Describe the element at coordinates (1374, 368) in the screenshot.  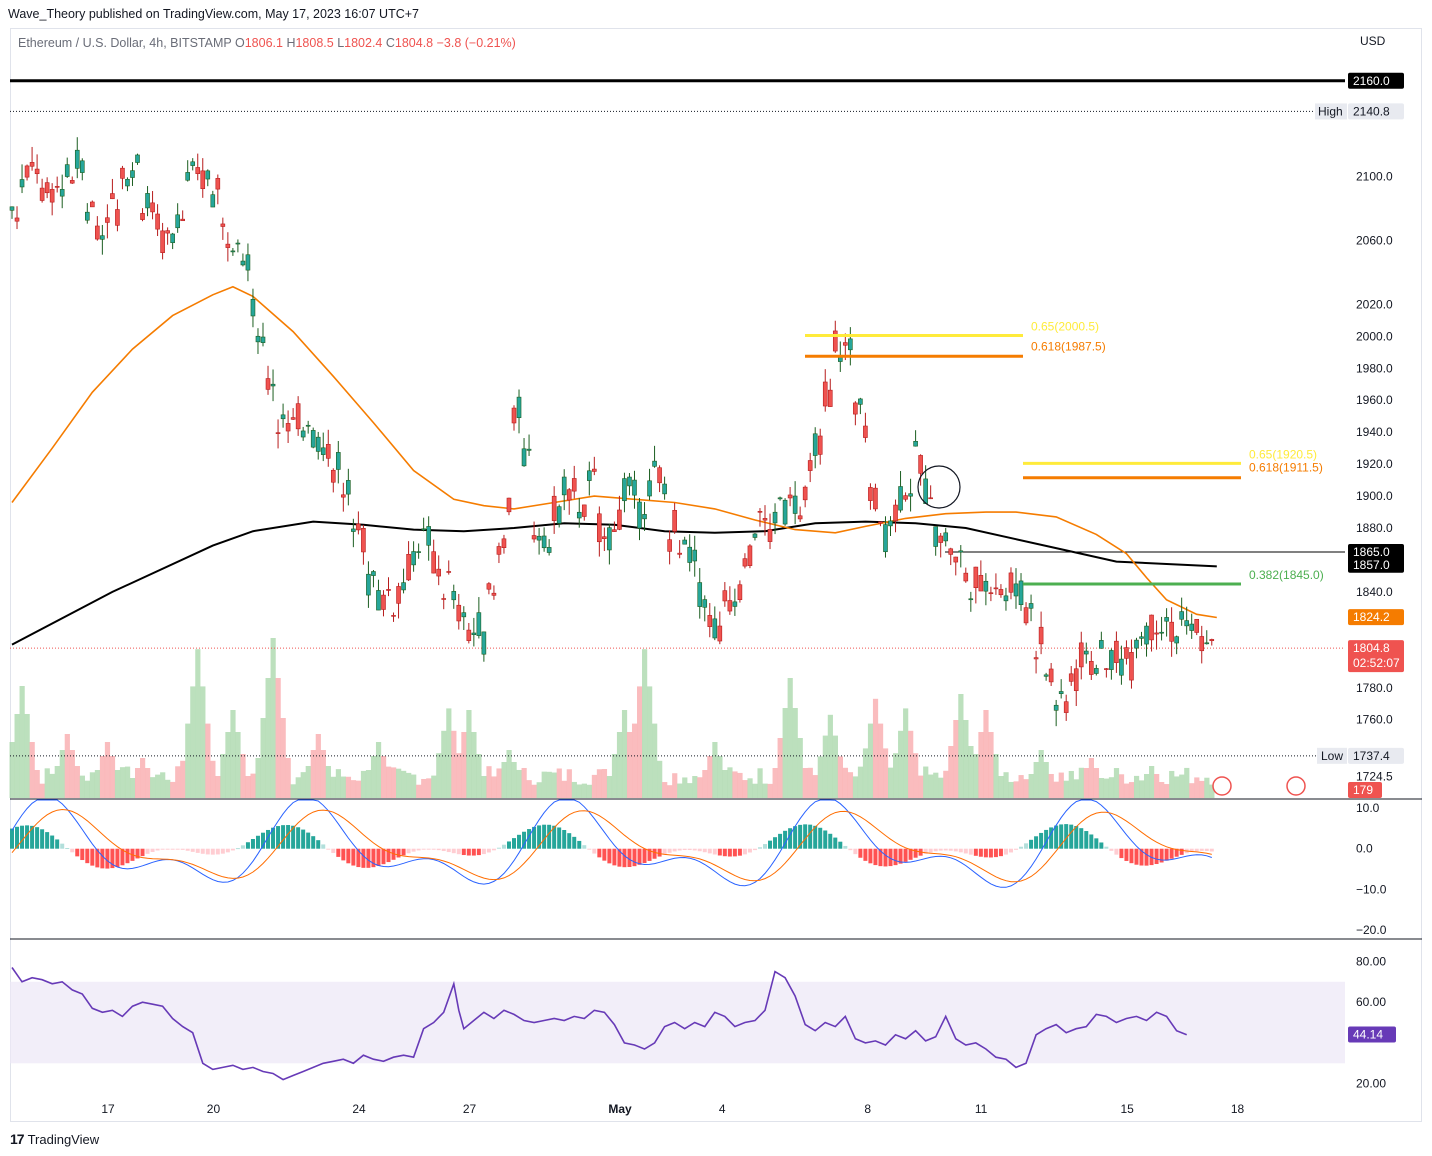
I see `price-tick-label: 1980.0` at that location.